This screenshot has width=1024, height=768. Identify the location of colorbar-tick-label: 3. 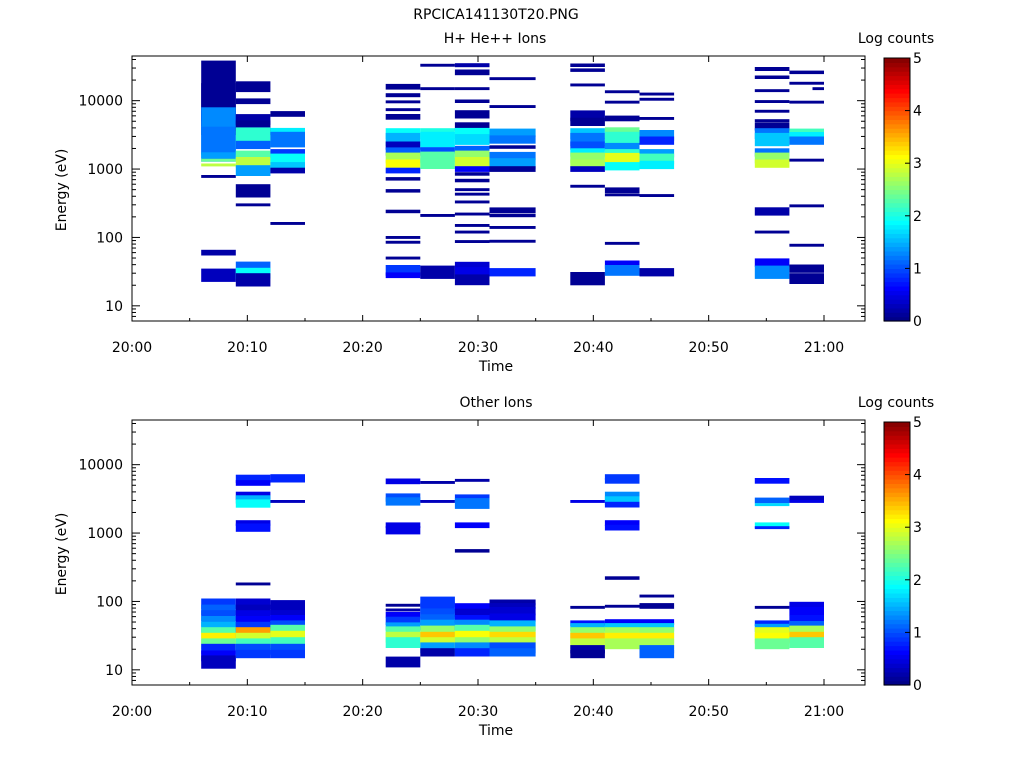
(917, 528).